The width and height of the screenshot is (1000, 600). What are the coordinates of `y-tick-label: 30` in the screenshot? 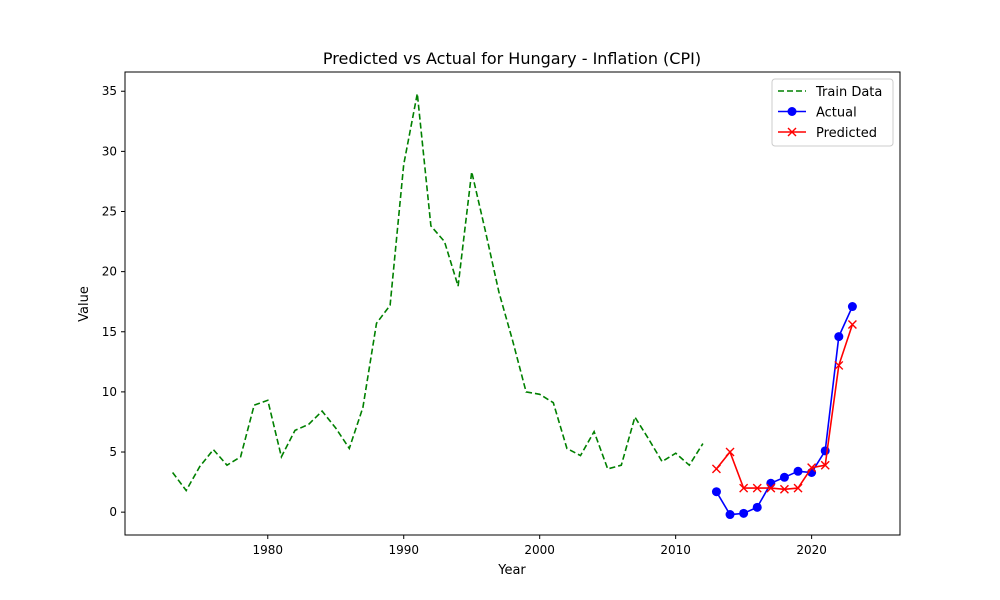 It's located at (109, 151).